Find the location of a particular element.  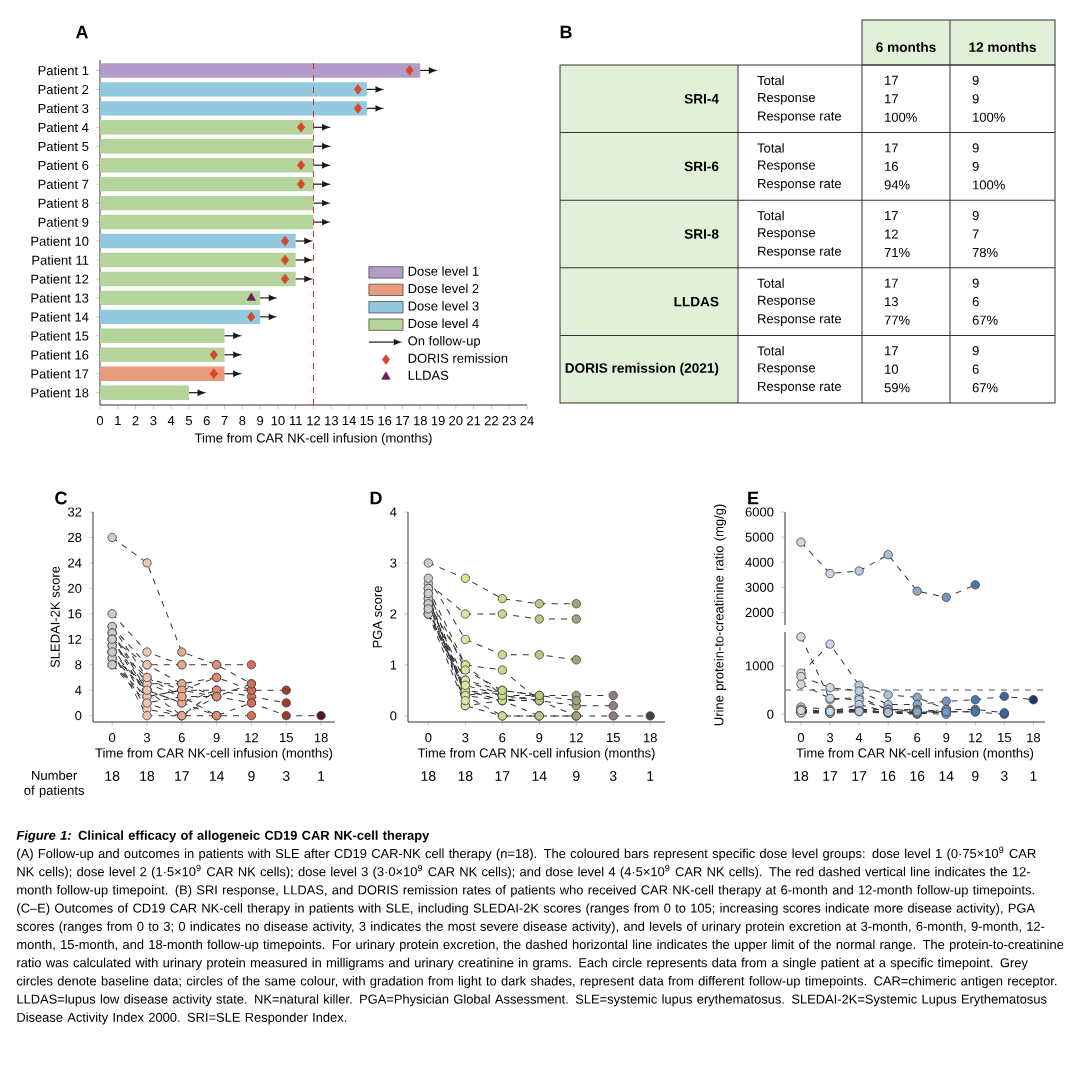

y-tick-label: 32 is located at coordinates (74, 512).